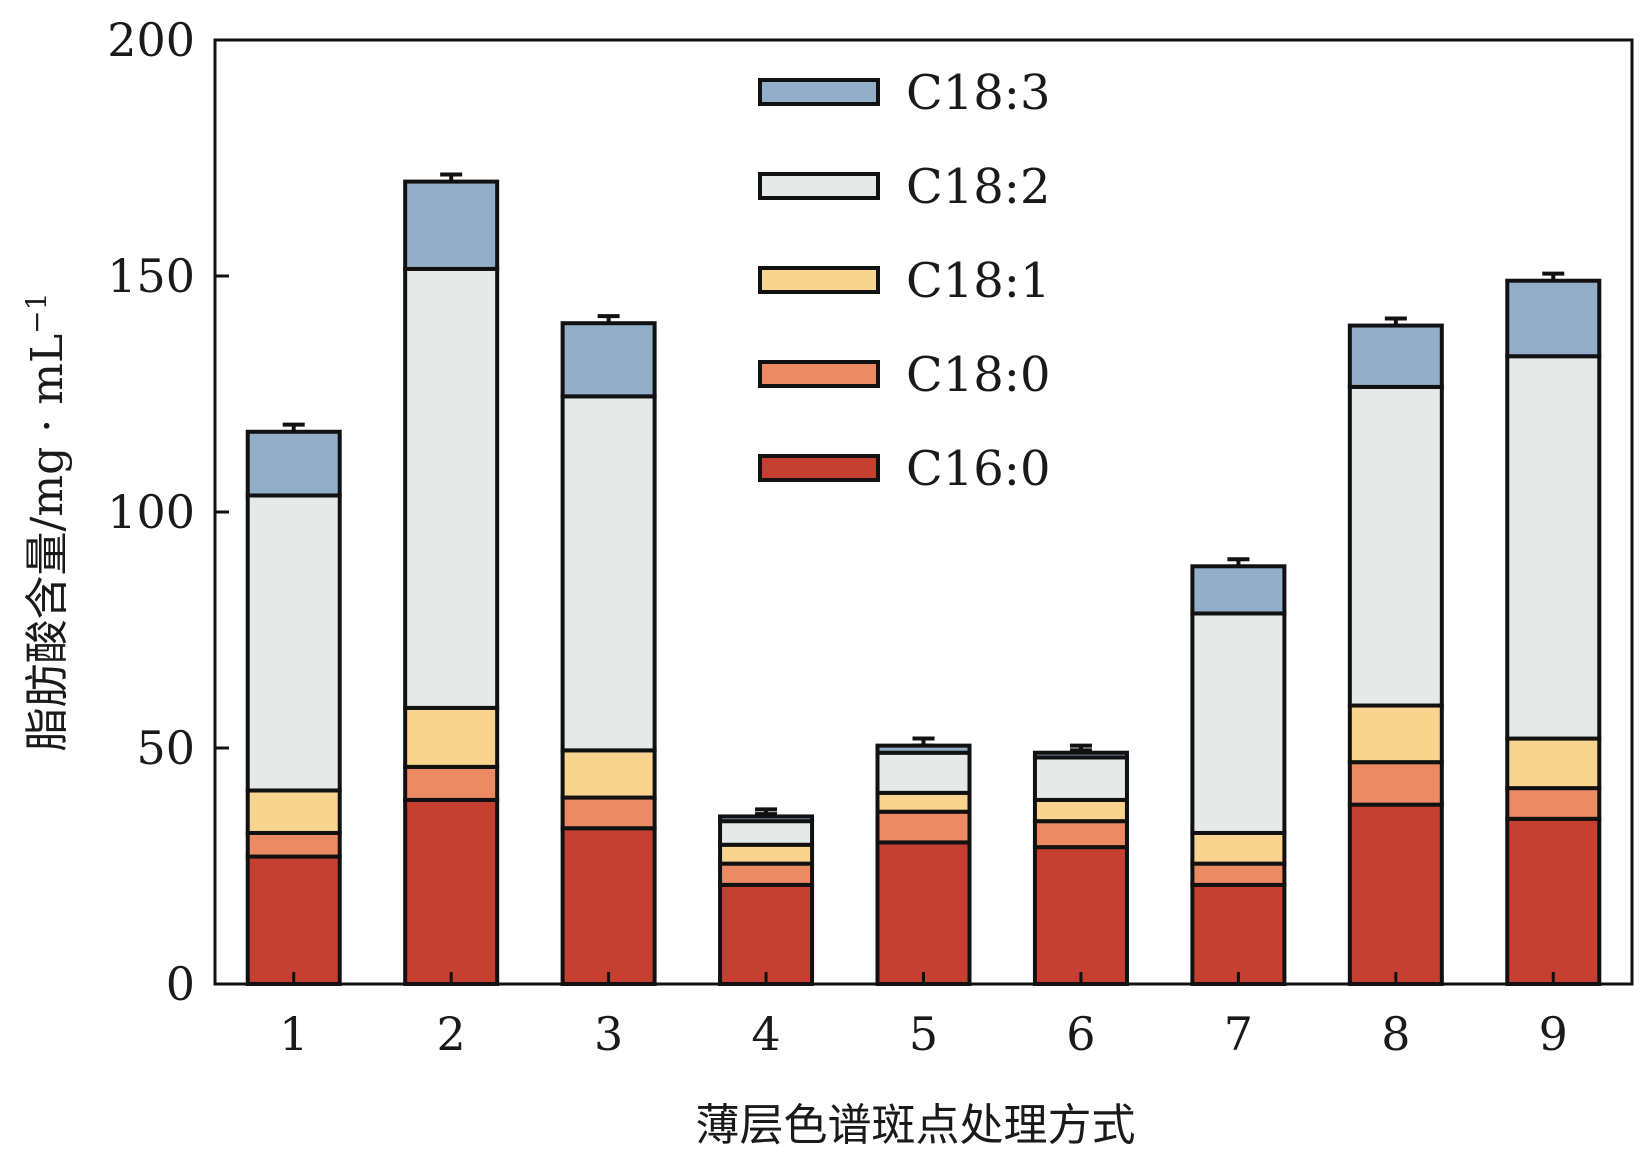 This screenshot has height=1169, width=1644. What do you see at coordinates (978, 93) in the screenshot?
I see `legend-label-C18-3: C18:3` at bounding box center [978, 93].